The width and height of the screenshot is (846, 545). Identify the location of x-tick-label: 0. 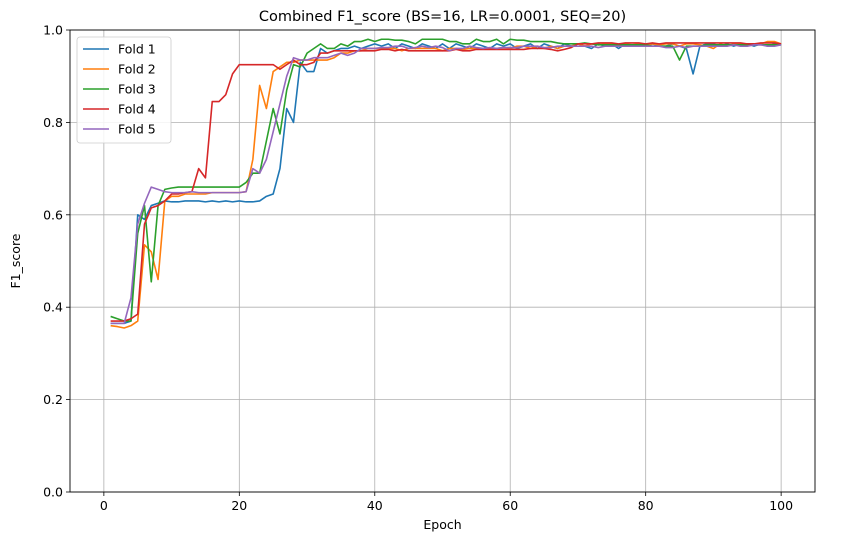
(104, 505).